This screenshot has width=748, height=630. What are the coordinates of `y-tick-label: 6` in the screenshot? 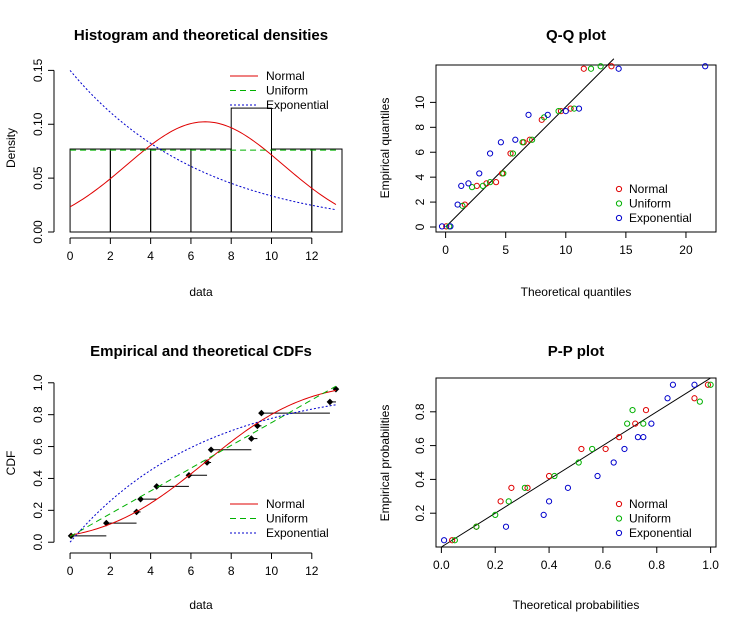 It's located at (420, 152).